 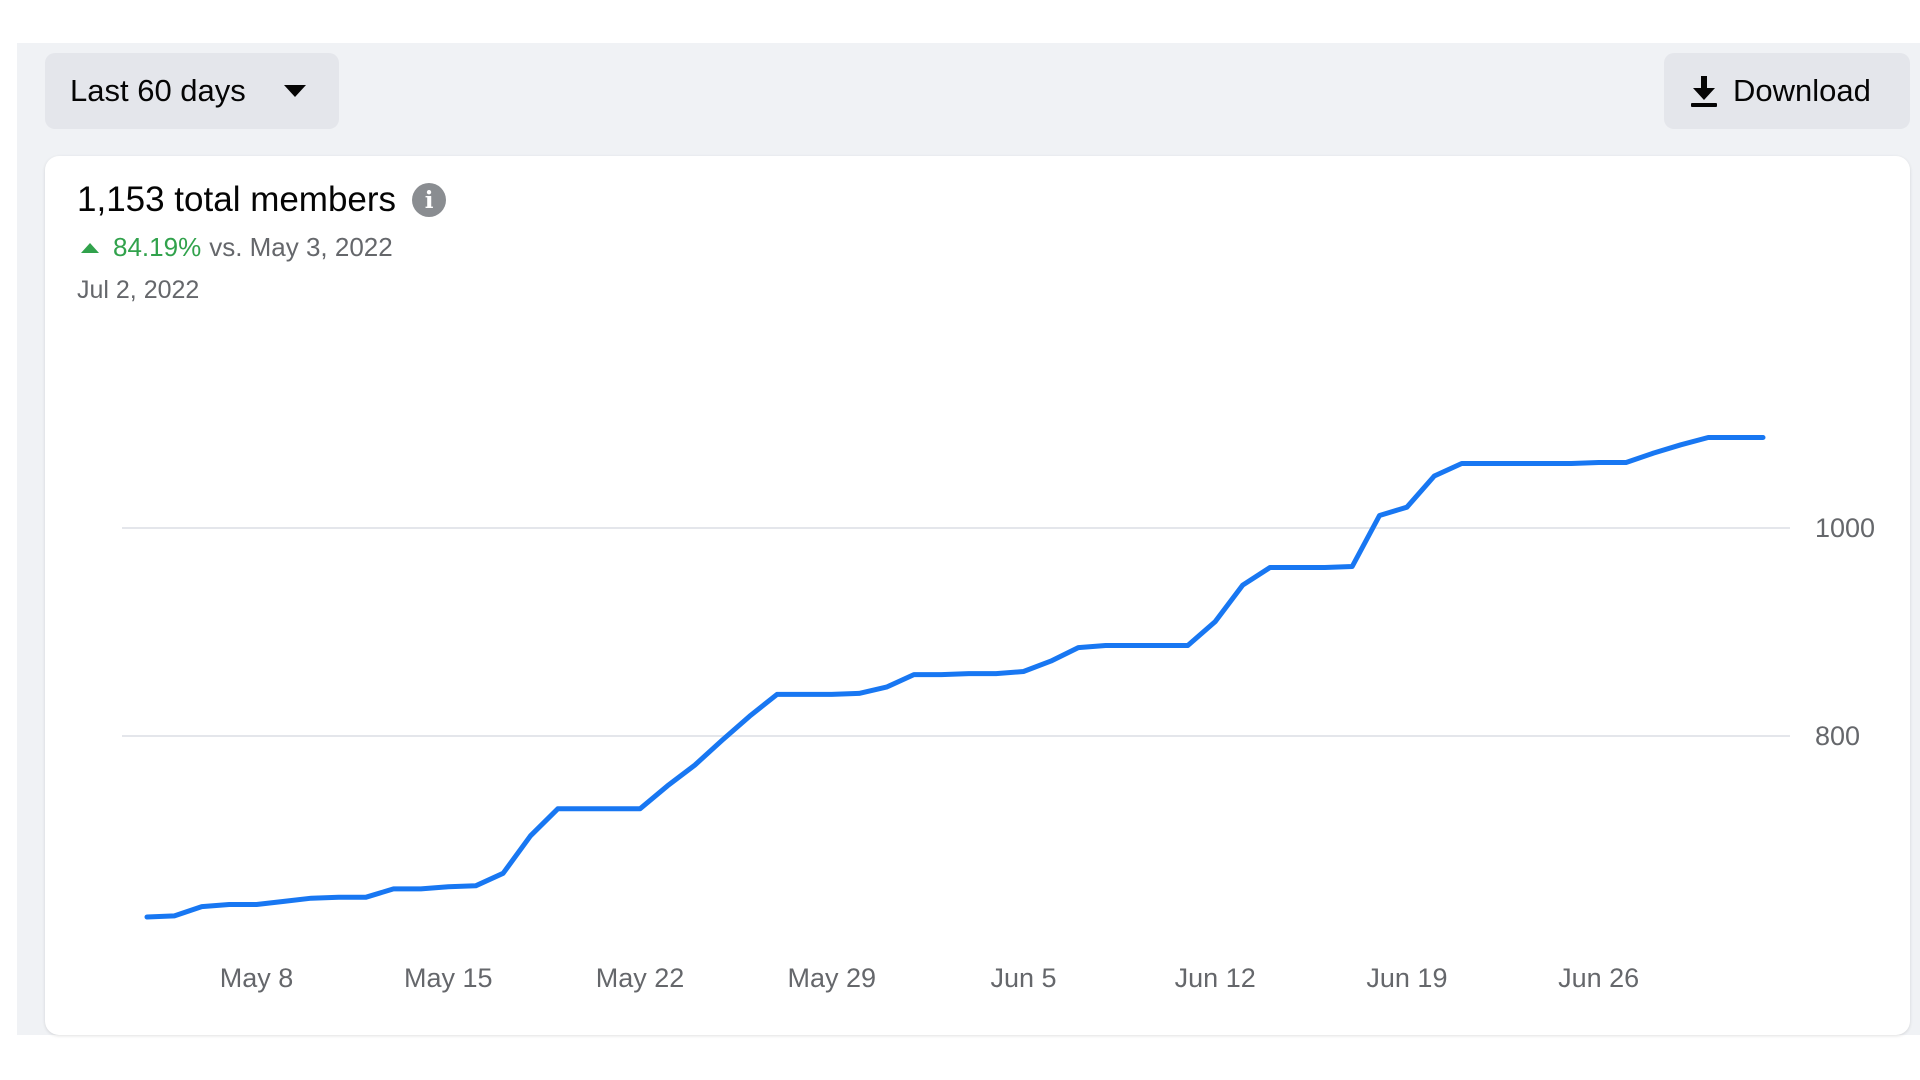 What do you see at coordinates (301, 247) in the screenshot?
I see `comparison-date: vs. May 3, 2022` at bounding box center [301, 247].